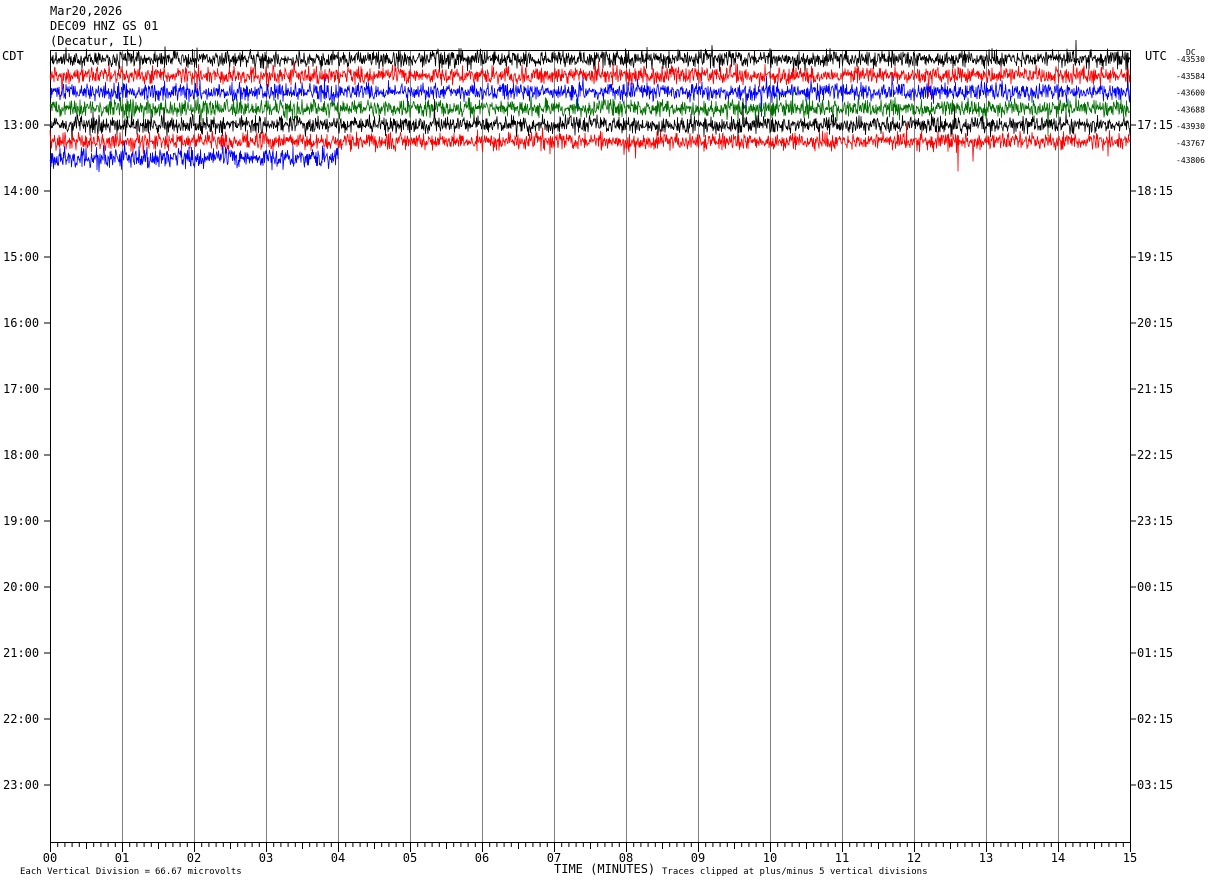 This screenshot has height=886, width=1210. I want to click on right-hour-label: 17:15, so click(1155, 125).